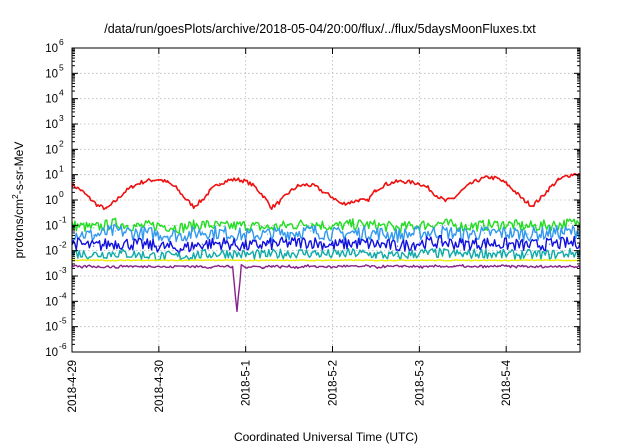  Describe the element at coordinates (61, 67) in the screenshot. I see `y-tick-exponent: 5` at that location.